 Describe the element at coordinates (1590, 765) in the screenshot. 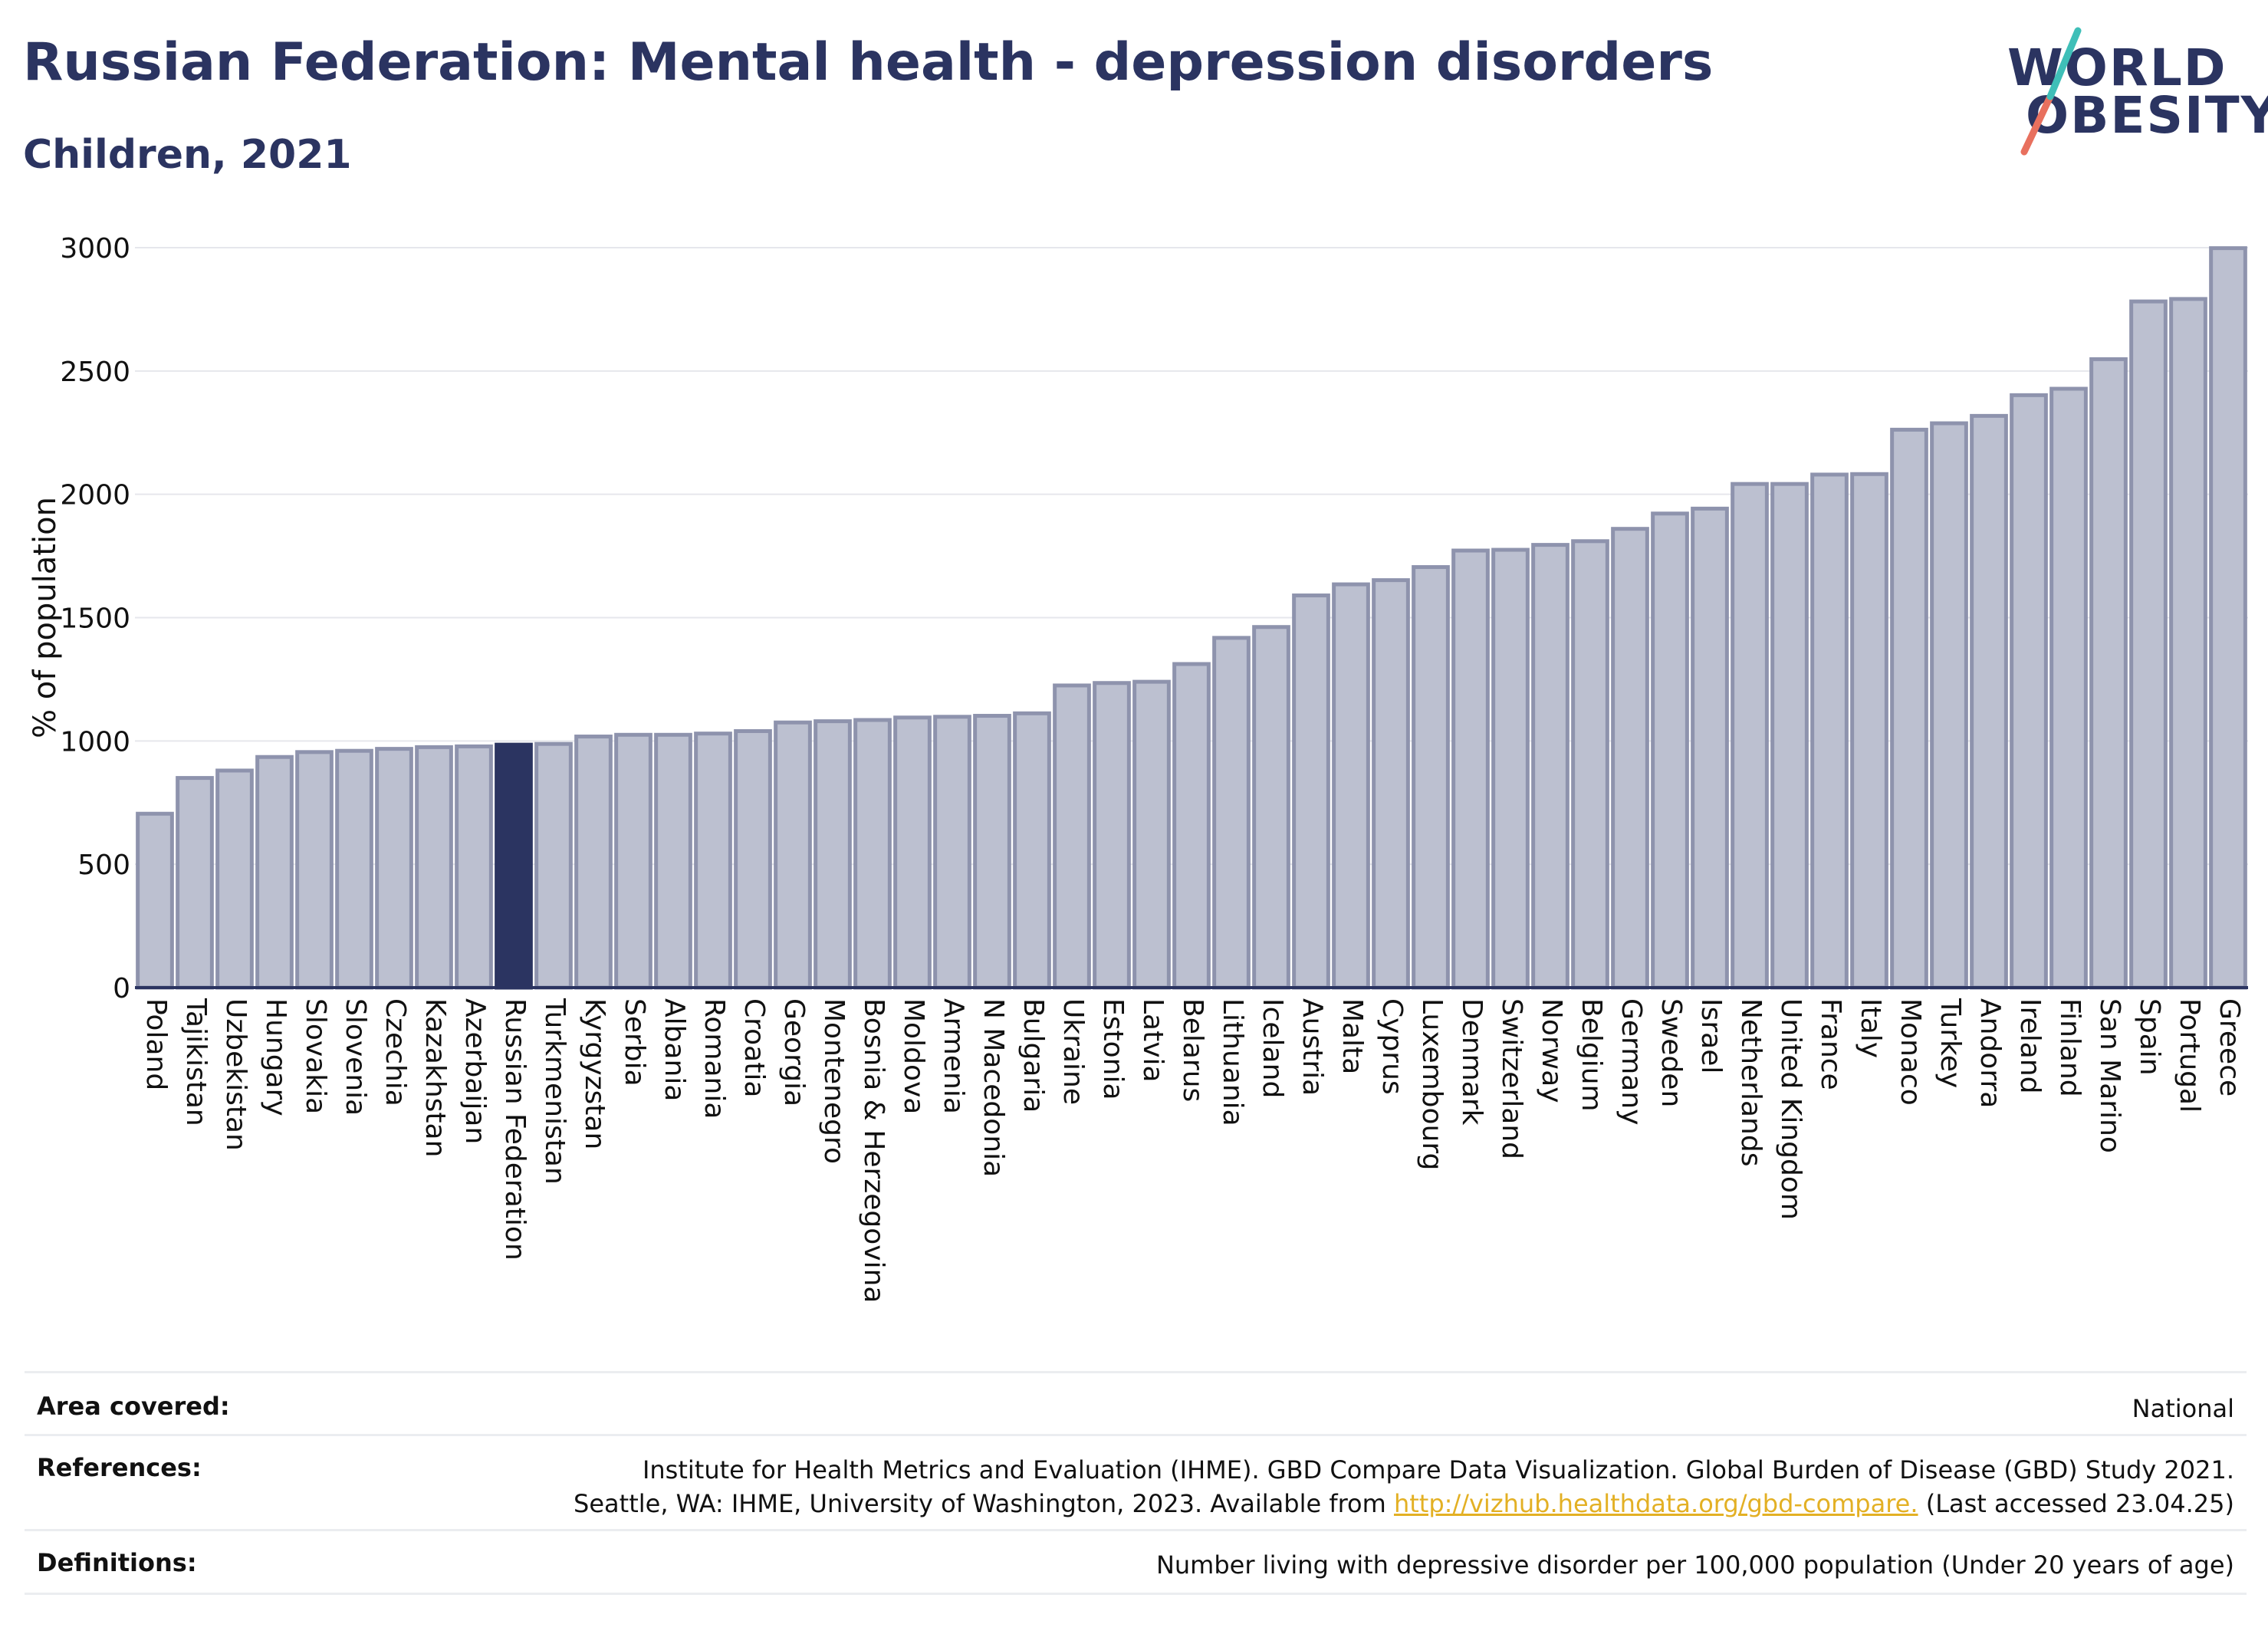

I see `bar-belgium` at that location.